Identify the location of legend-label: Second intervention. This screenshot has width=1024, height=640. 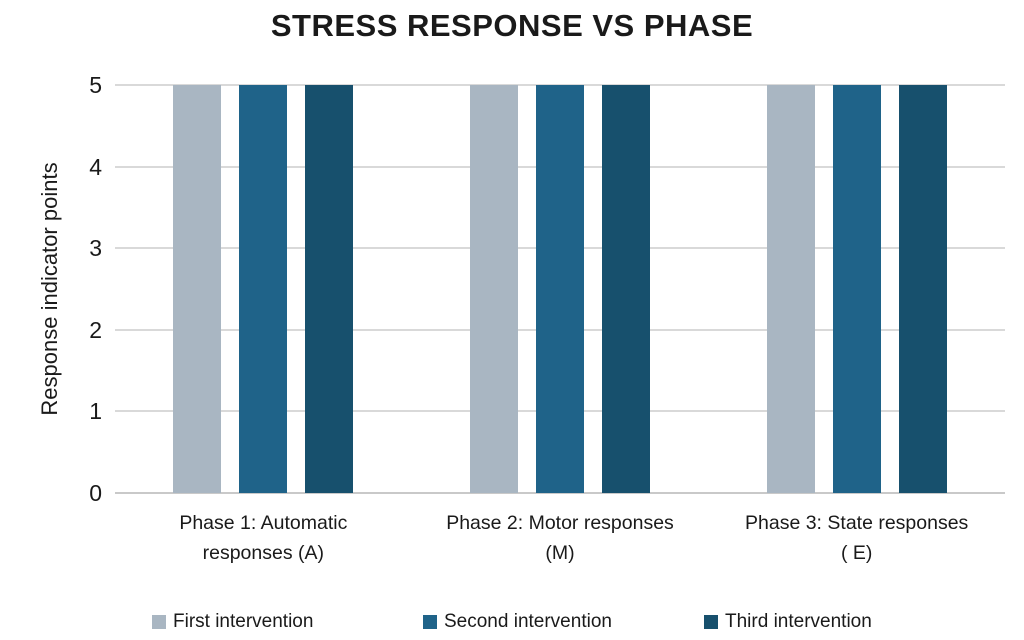
(528, 621).